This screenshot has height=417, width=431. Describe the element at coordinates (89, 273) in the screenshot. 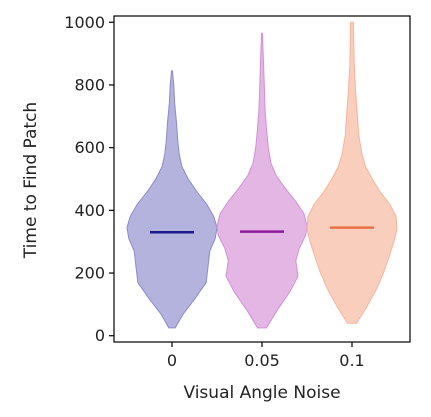

I see `y-tick-label: 200` at that location.